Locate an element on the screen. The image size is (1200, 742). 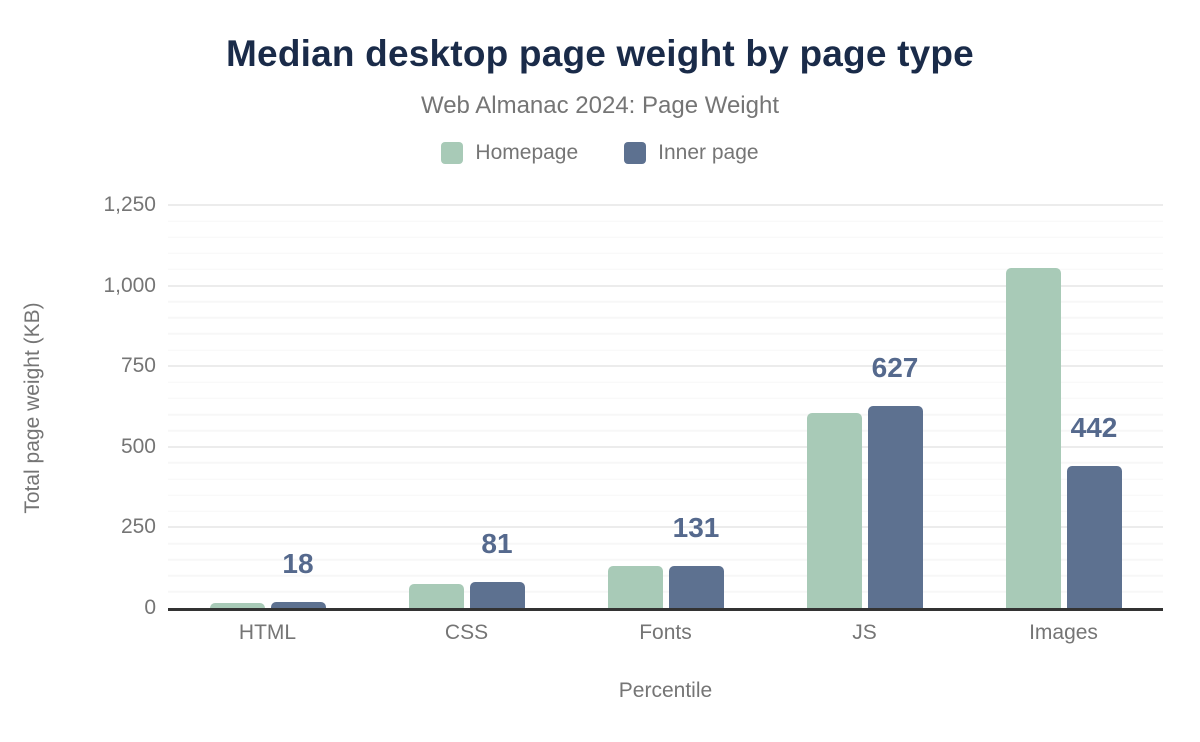
chart-title: Median desktop page weight by page type is located at coordinates (600, 53).